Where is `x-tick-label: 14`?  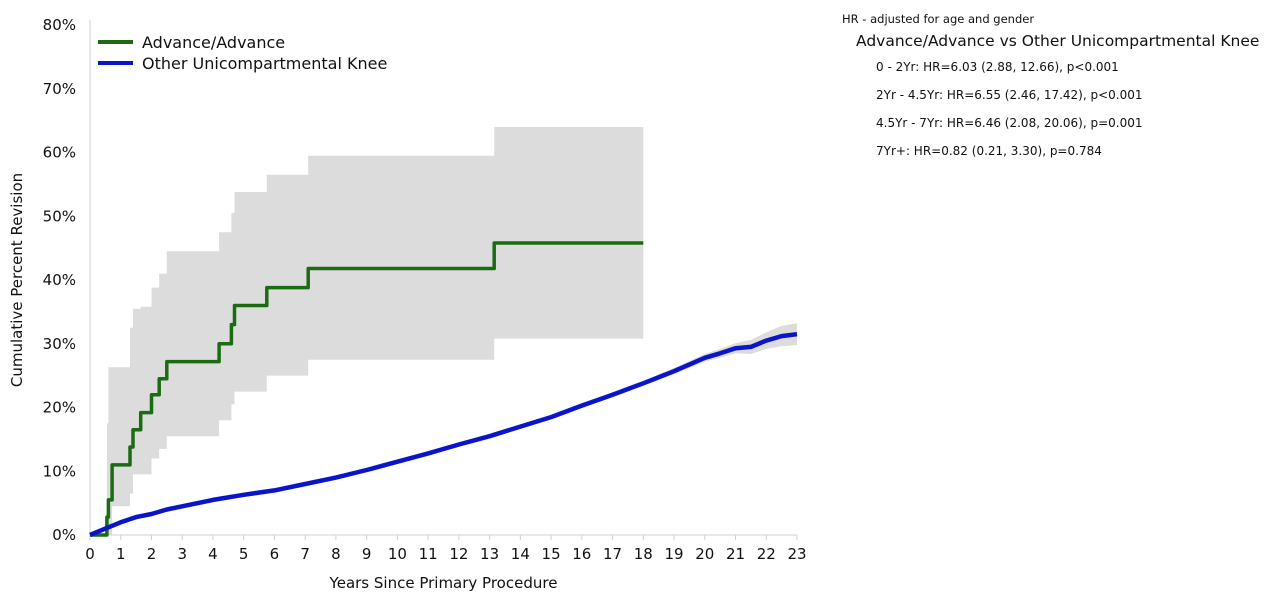
x-tick-label: 14 is located at coordinates (520, 554).